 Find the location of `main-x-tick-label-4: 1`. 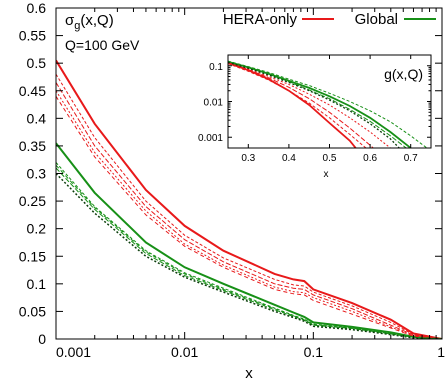

main-x-tick-label-4: 1 is located at coordinates (441, 352).